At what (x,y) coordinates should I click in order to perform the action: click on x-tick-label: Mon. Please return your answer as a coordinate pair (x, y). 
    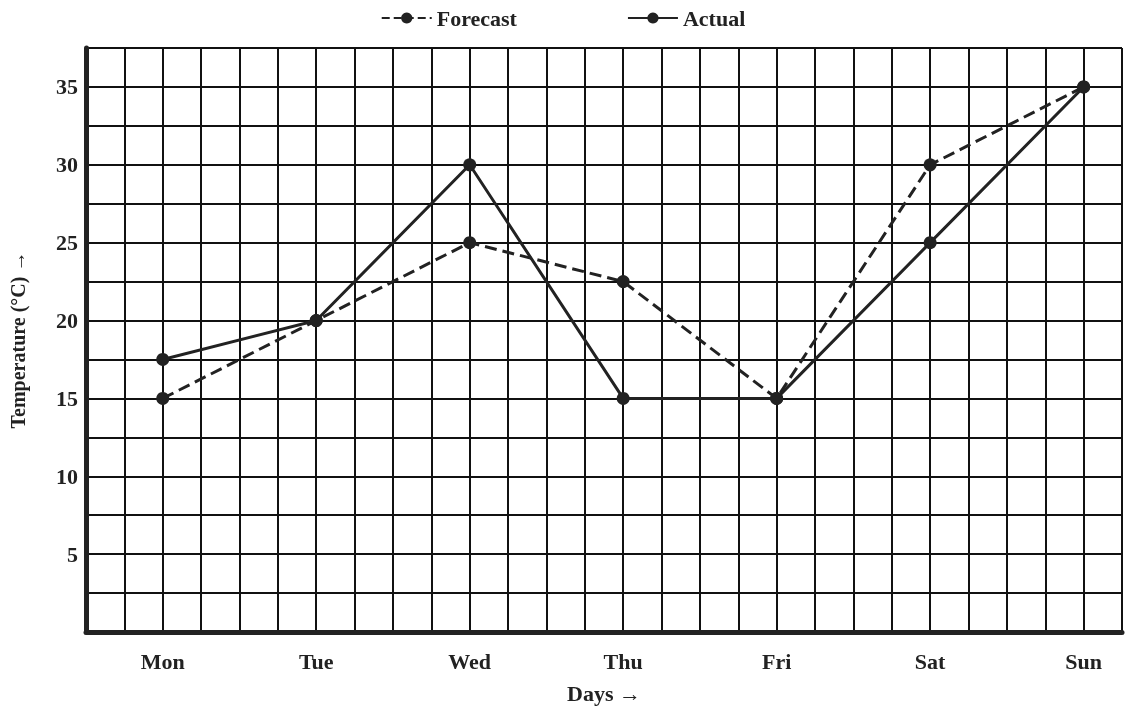
    Looking at the image, I should click on (162, 661).